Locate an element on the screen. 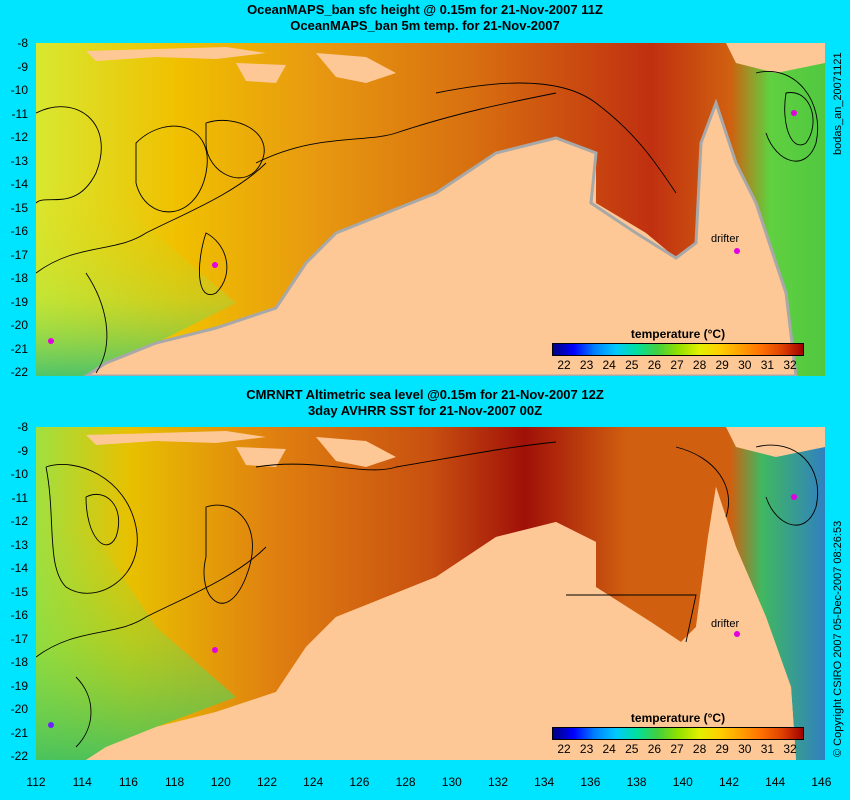 This screenshot has height=800, width=850. bottom-legend: temperature (°C) 22 23 24 25 26 27 28 29 30 31 32 is located at coordinates (678, 735).